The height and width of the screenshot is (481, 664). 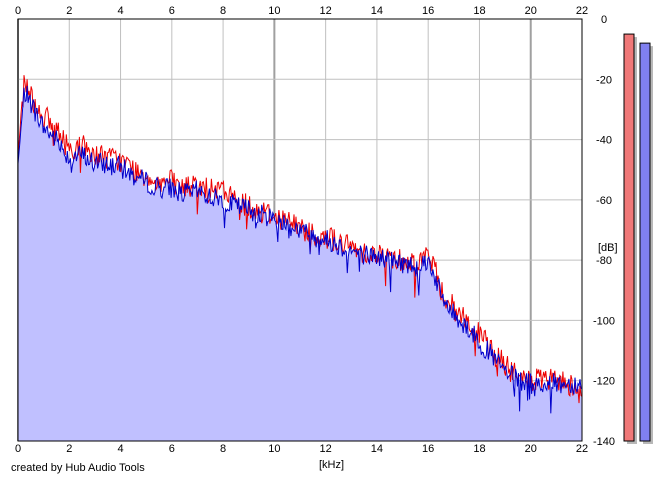 I want to click on x-ticks-bottom: 0 2 4 6 8 10 12 14 16 18 20 22, so click(x=301, y=449).